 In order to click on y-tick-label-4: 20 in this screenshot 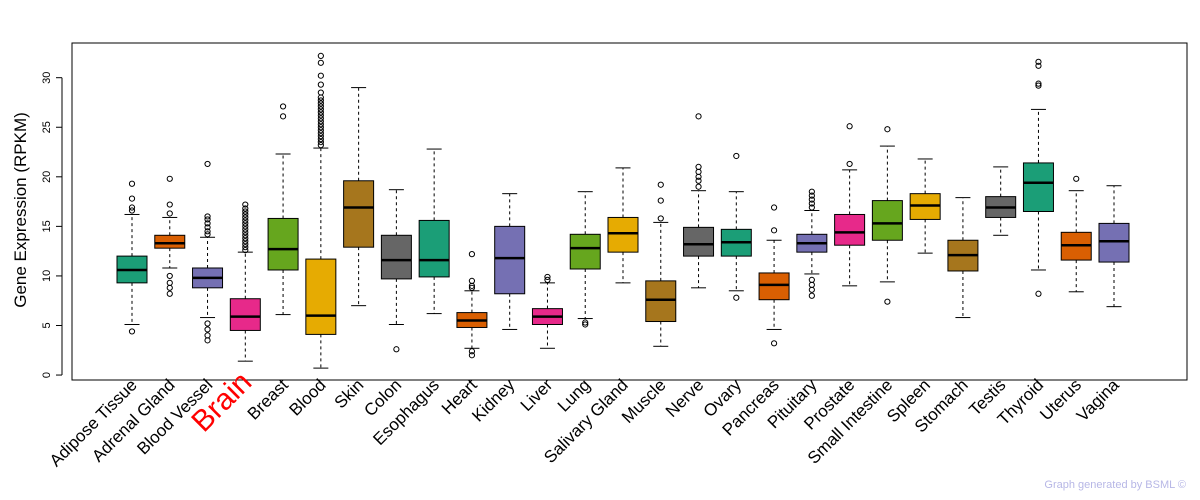, I will do `click(47, 177)`.